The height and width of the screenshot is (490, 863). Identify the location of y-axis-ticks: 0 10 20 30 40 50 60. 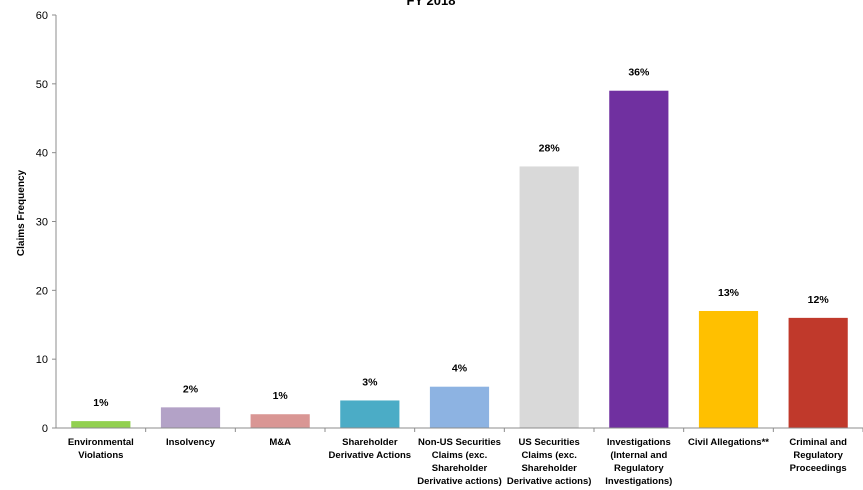
(46, 222).